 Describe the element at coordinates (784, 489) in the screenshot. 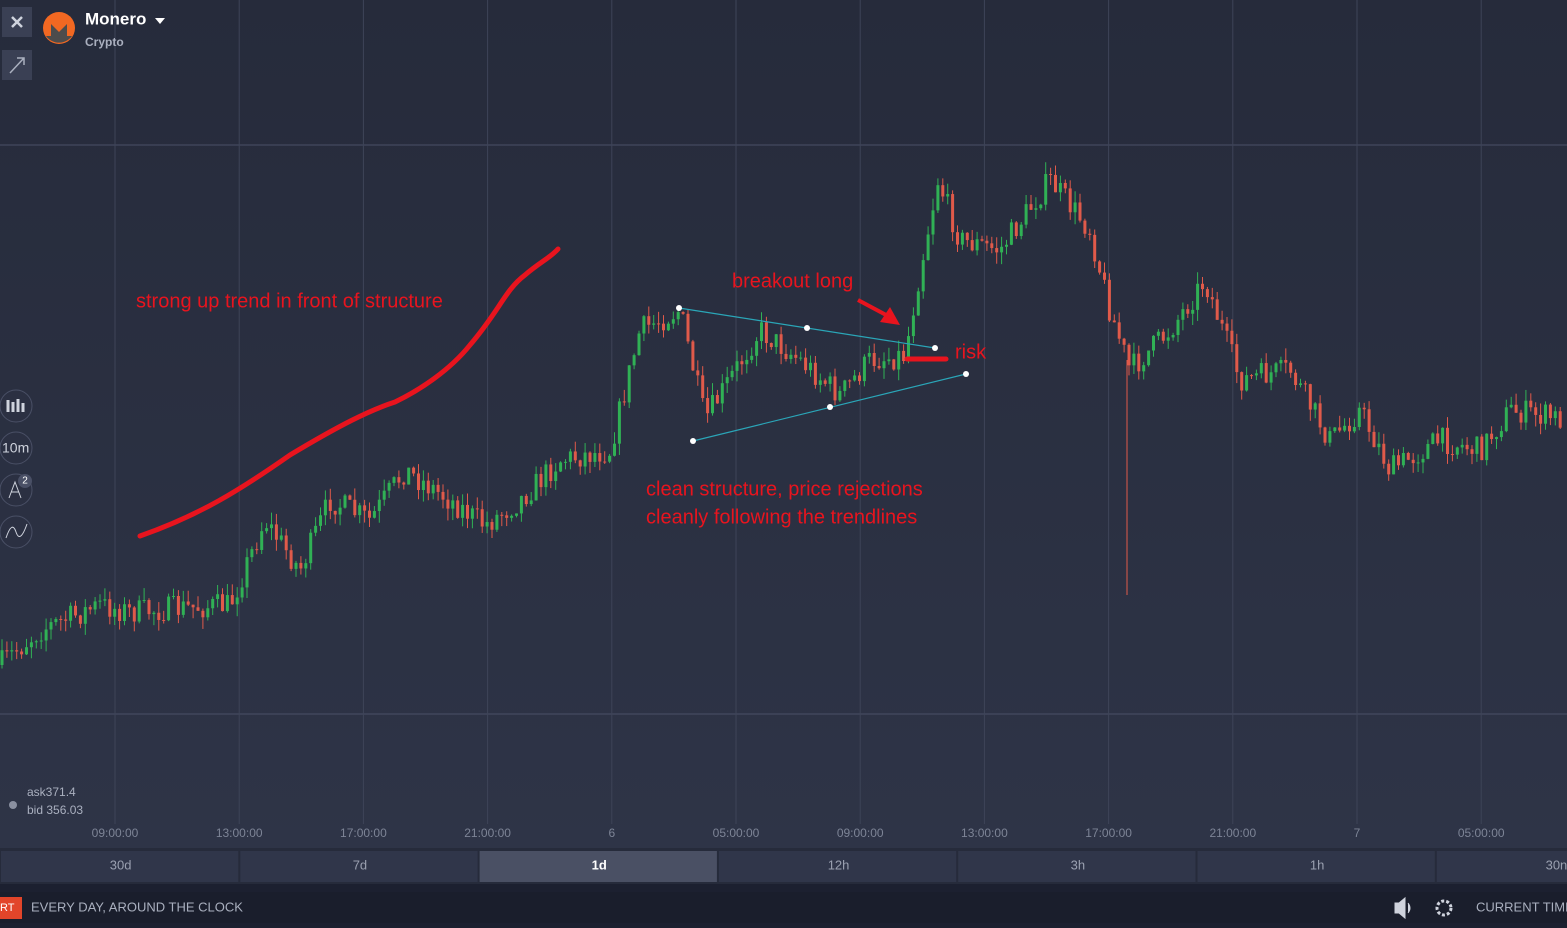

I see `annotation: clean structure, price rejections` at that location.